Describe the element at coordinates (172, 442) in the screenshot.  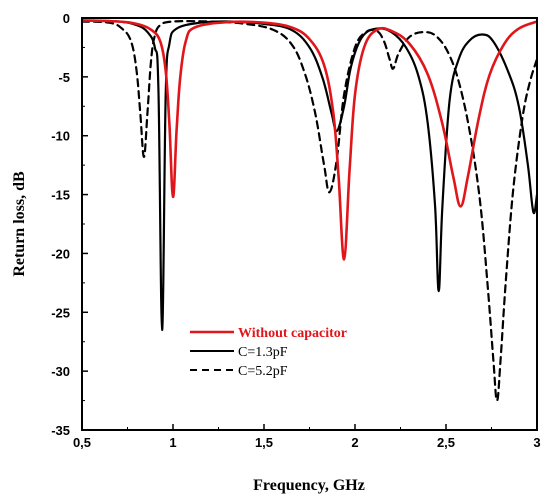
I see `x-tick-label: 1` at that location.